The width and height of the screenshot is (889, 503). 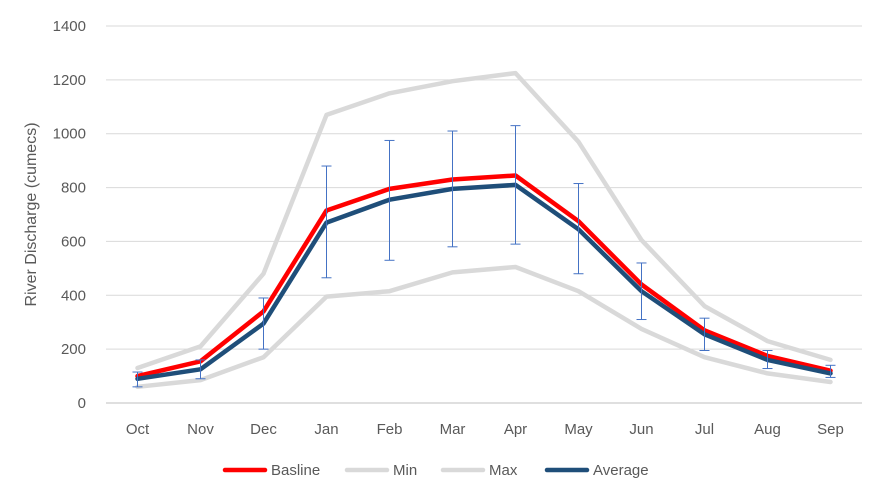 I want to click on x-tick-label-mar: Mar, so click(x=453, y=429).